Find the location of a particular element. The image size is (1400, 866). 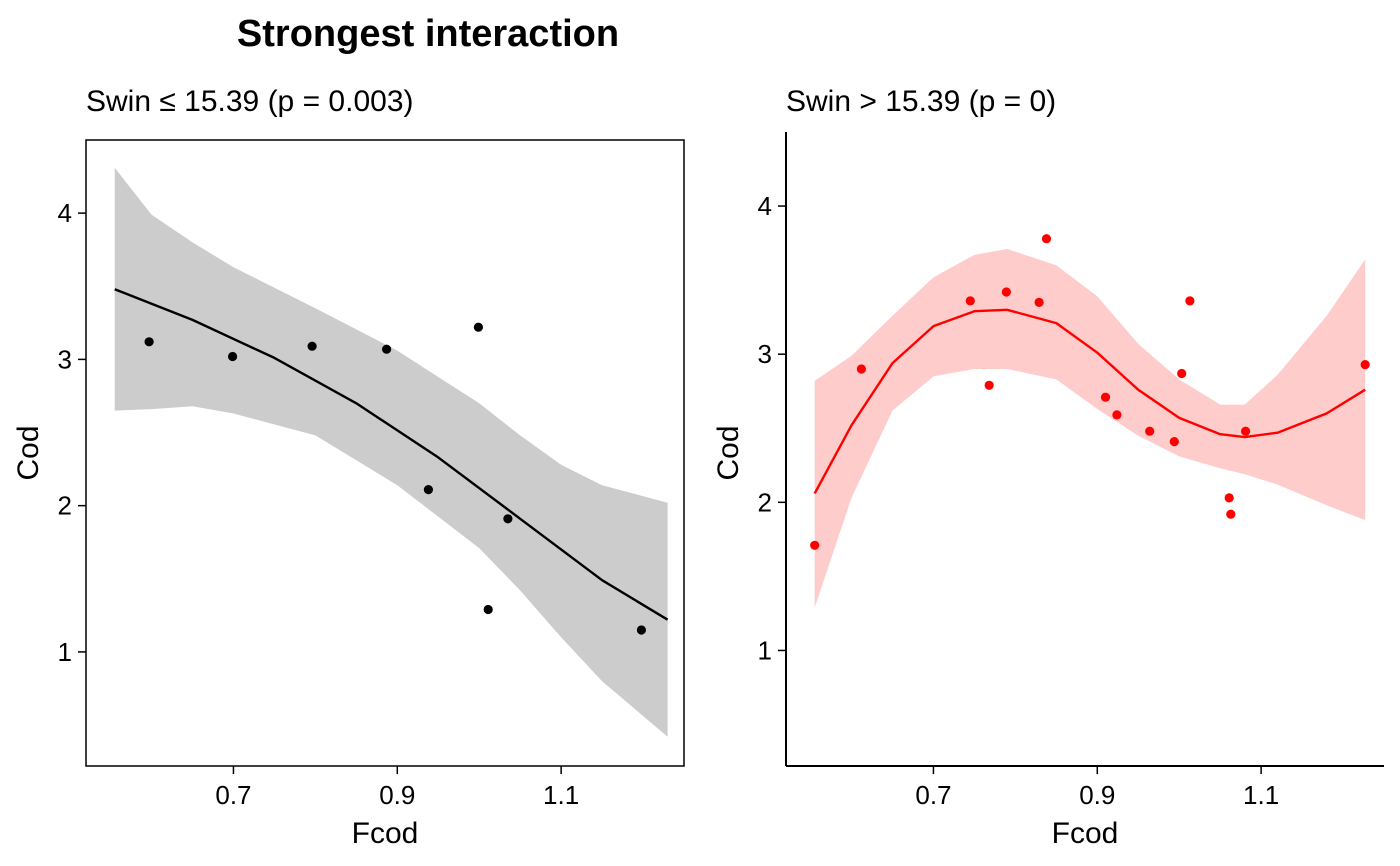

panel-right-fit-line is located at coordinates (1089, 401).